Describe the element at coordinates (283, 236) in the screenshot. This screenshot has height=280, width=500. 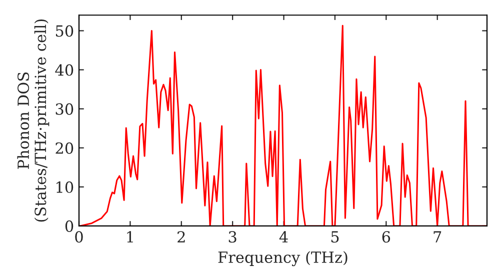
I see `x-tick-label: 4` at that location.